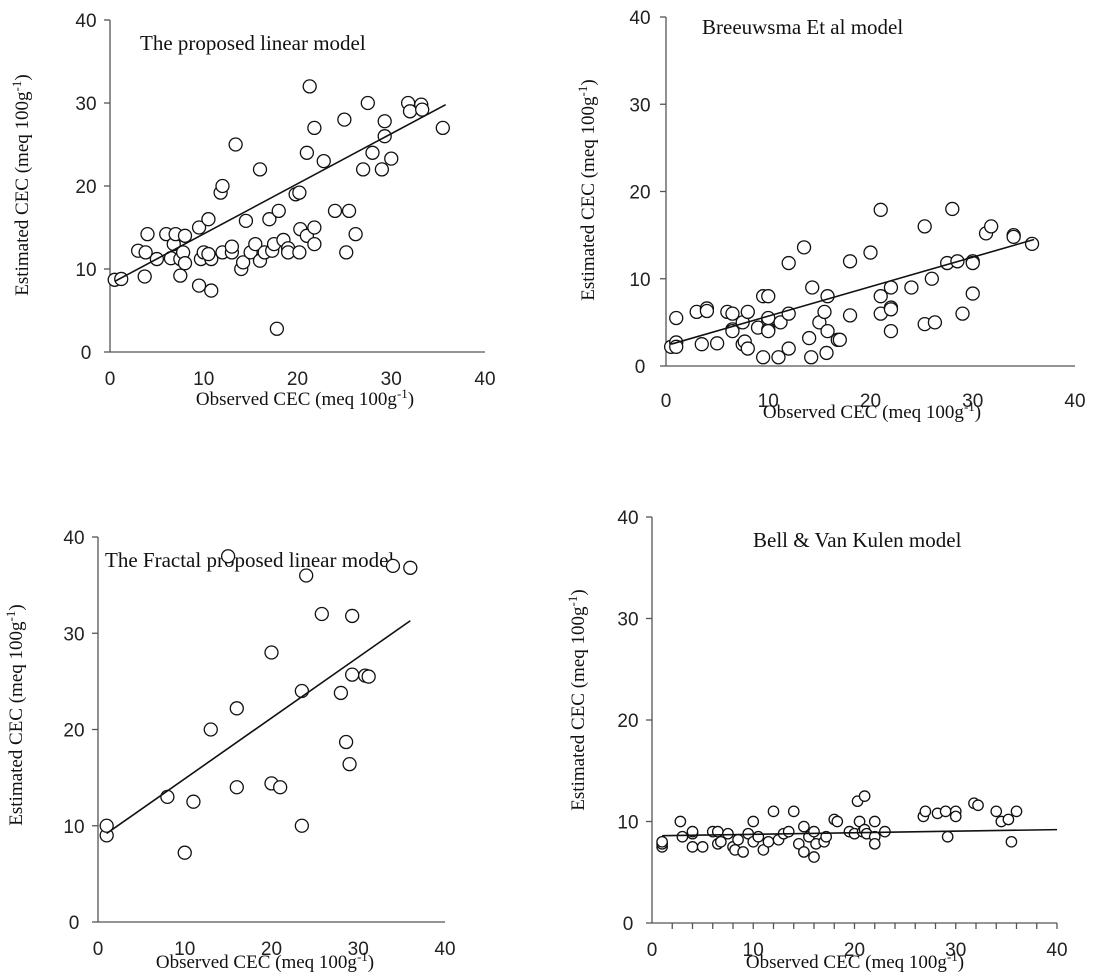  What do you see at coordinates (639, 18) in the screenshot?
I see `y-tick-label: 40` at bounding box center [639, 18].